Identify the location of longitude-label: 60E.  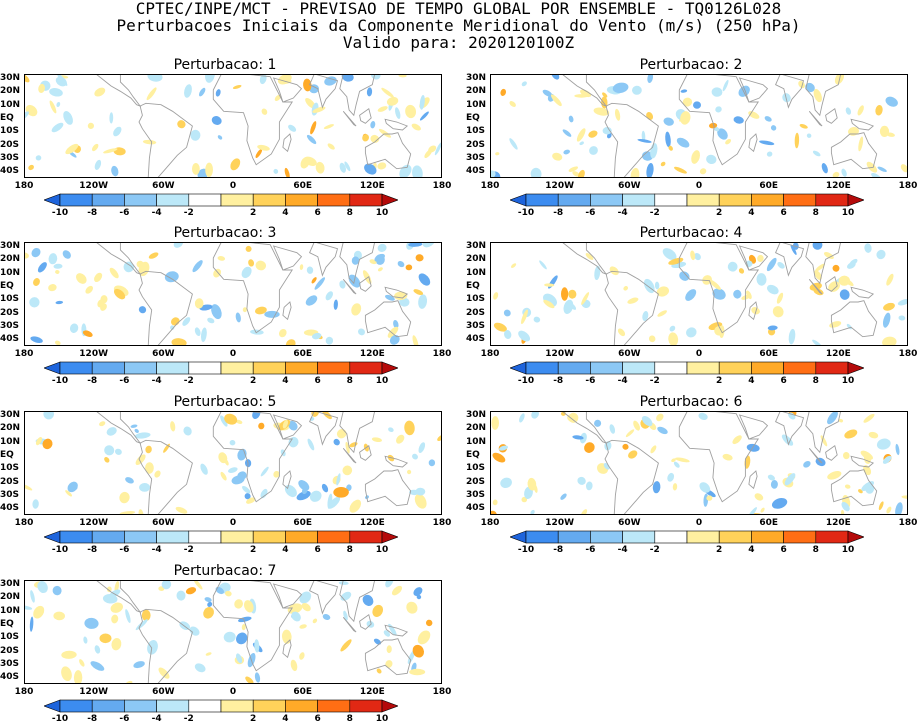
(768, 354).